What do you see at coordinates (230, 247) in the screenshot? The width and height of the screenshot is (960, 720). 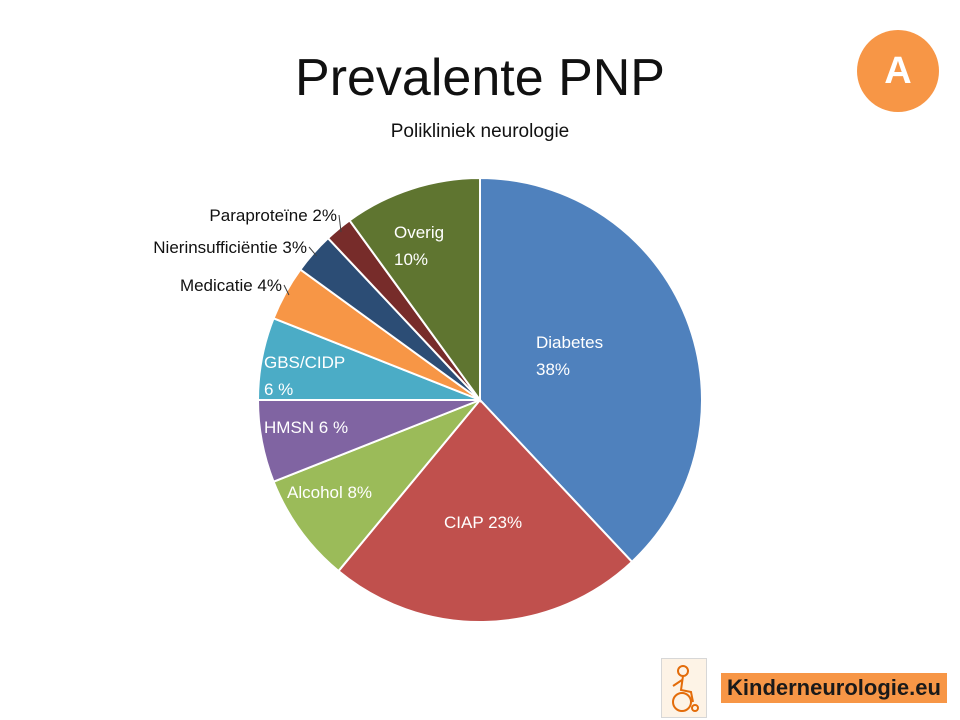 I see `data-label: Nierinsufficiëntie 3%` at bounding box center [230, 247].